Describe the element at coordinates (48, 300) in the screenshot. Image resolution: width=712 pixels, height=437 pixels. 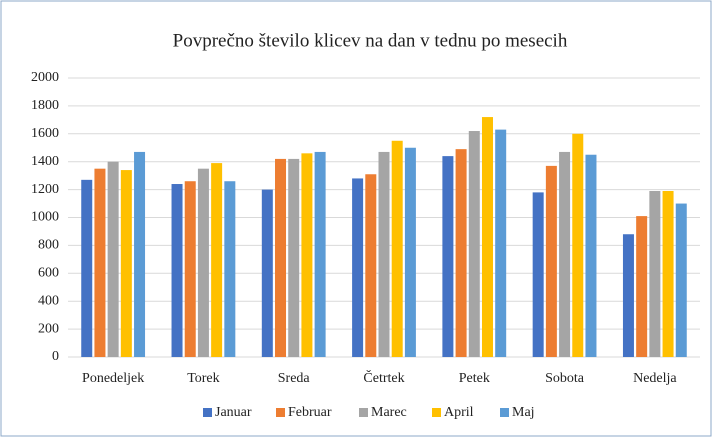
I see `y-tick-label: 400` at that location.